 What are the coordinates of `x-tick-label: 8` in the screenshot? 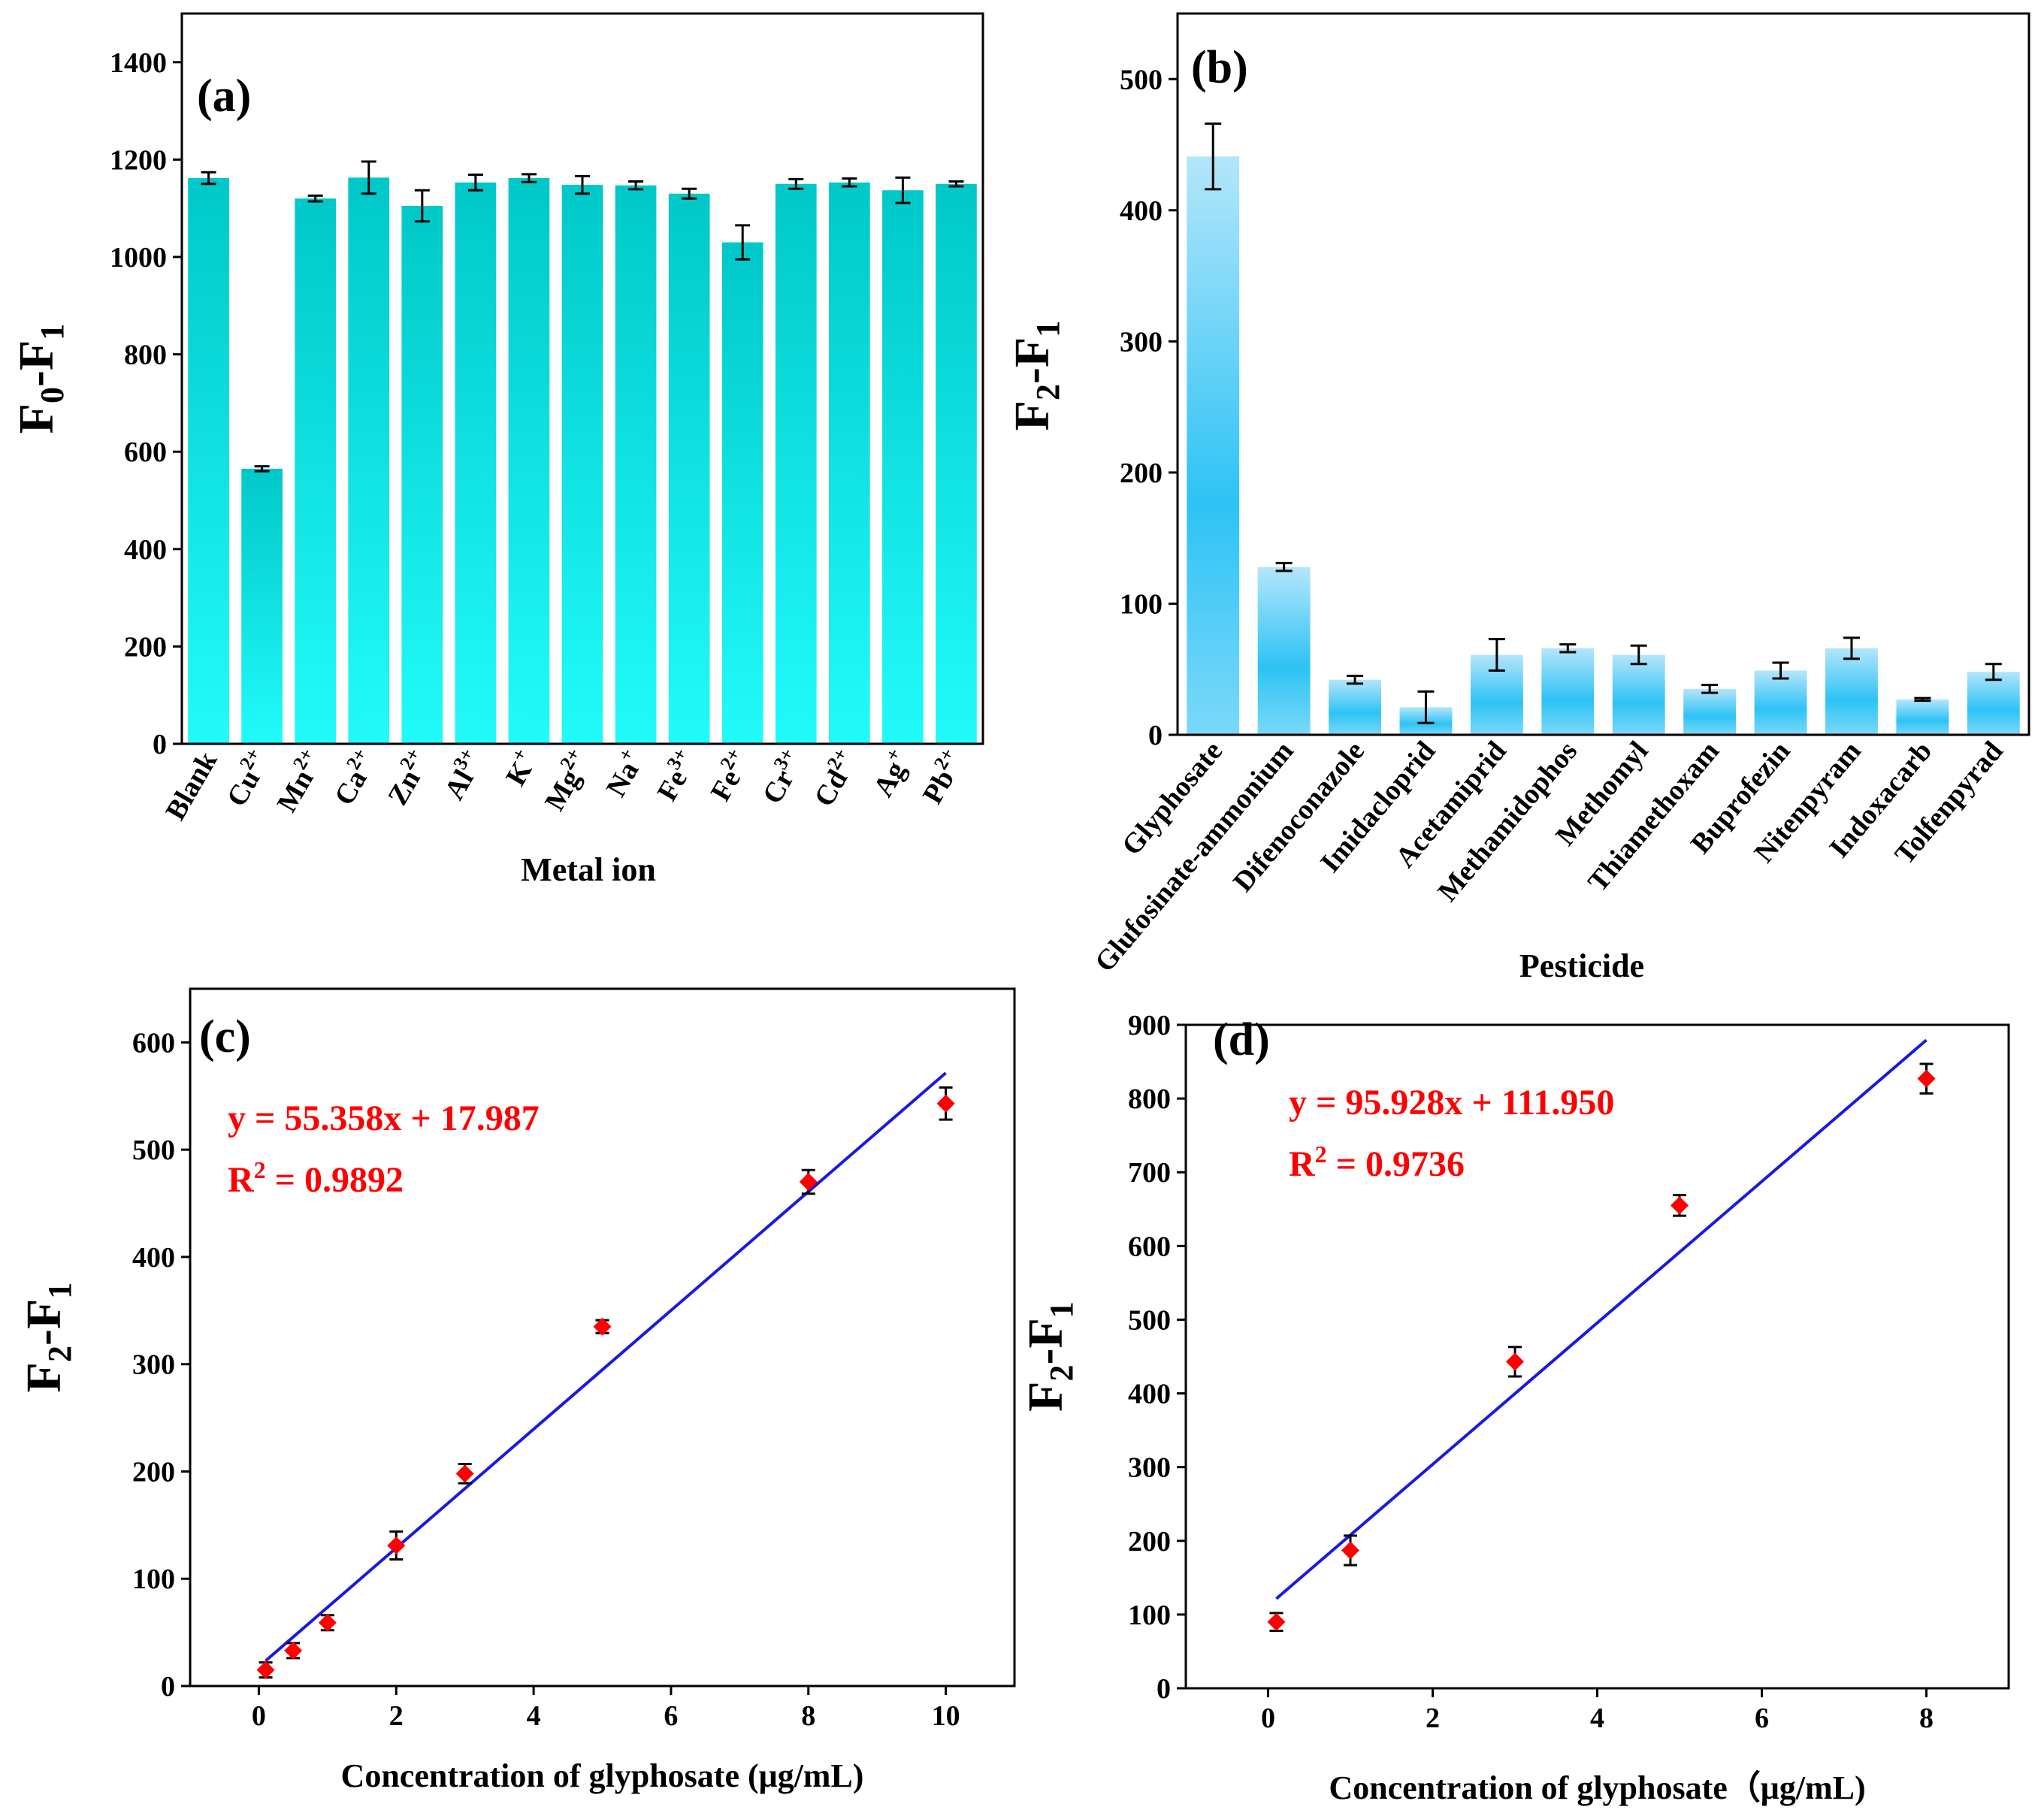 It's located at (1926, 1718).